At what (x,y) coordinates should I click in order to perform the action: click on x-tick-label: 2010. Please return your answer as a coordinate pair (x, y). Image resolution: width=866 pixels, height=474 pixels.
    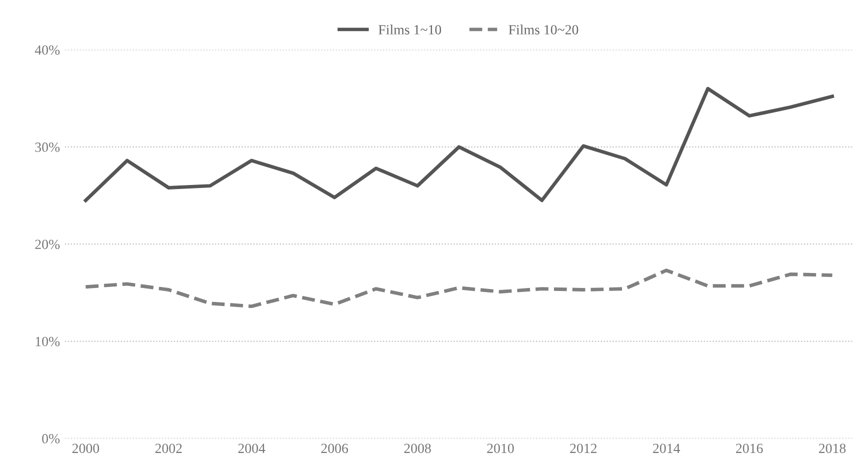
    Looking at the image, I should click on (500, 449).